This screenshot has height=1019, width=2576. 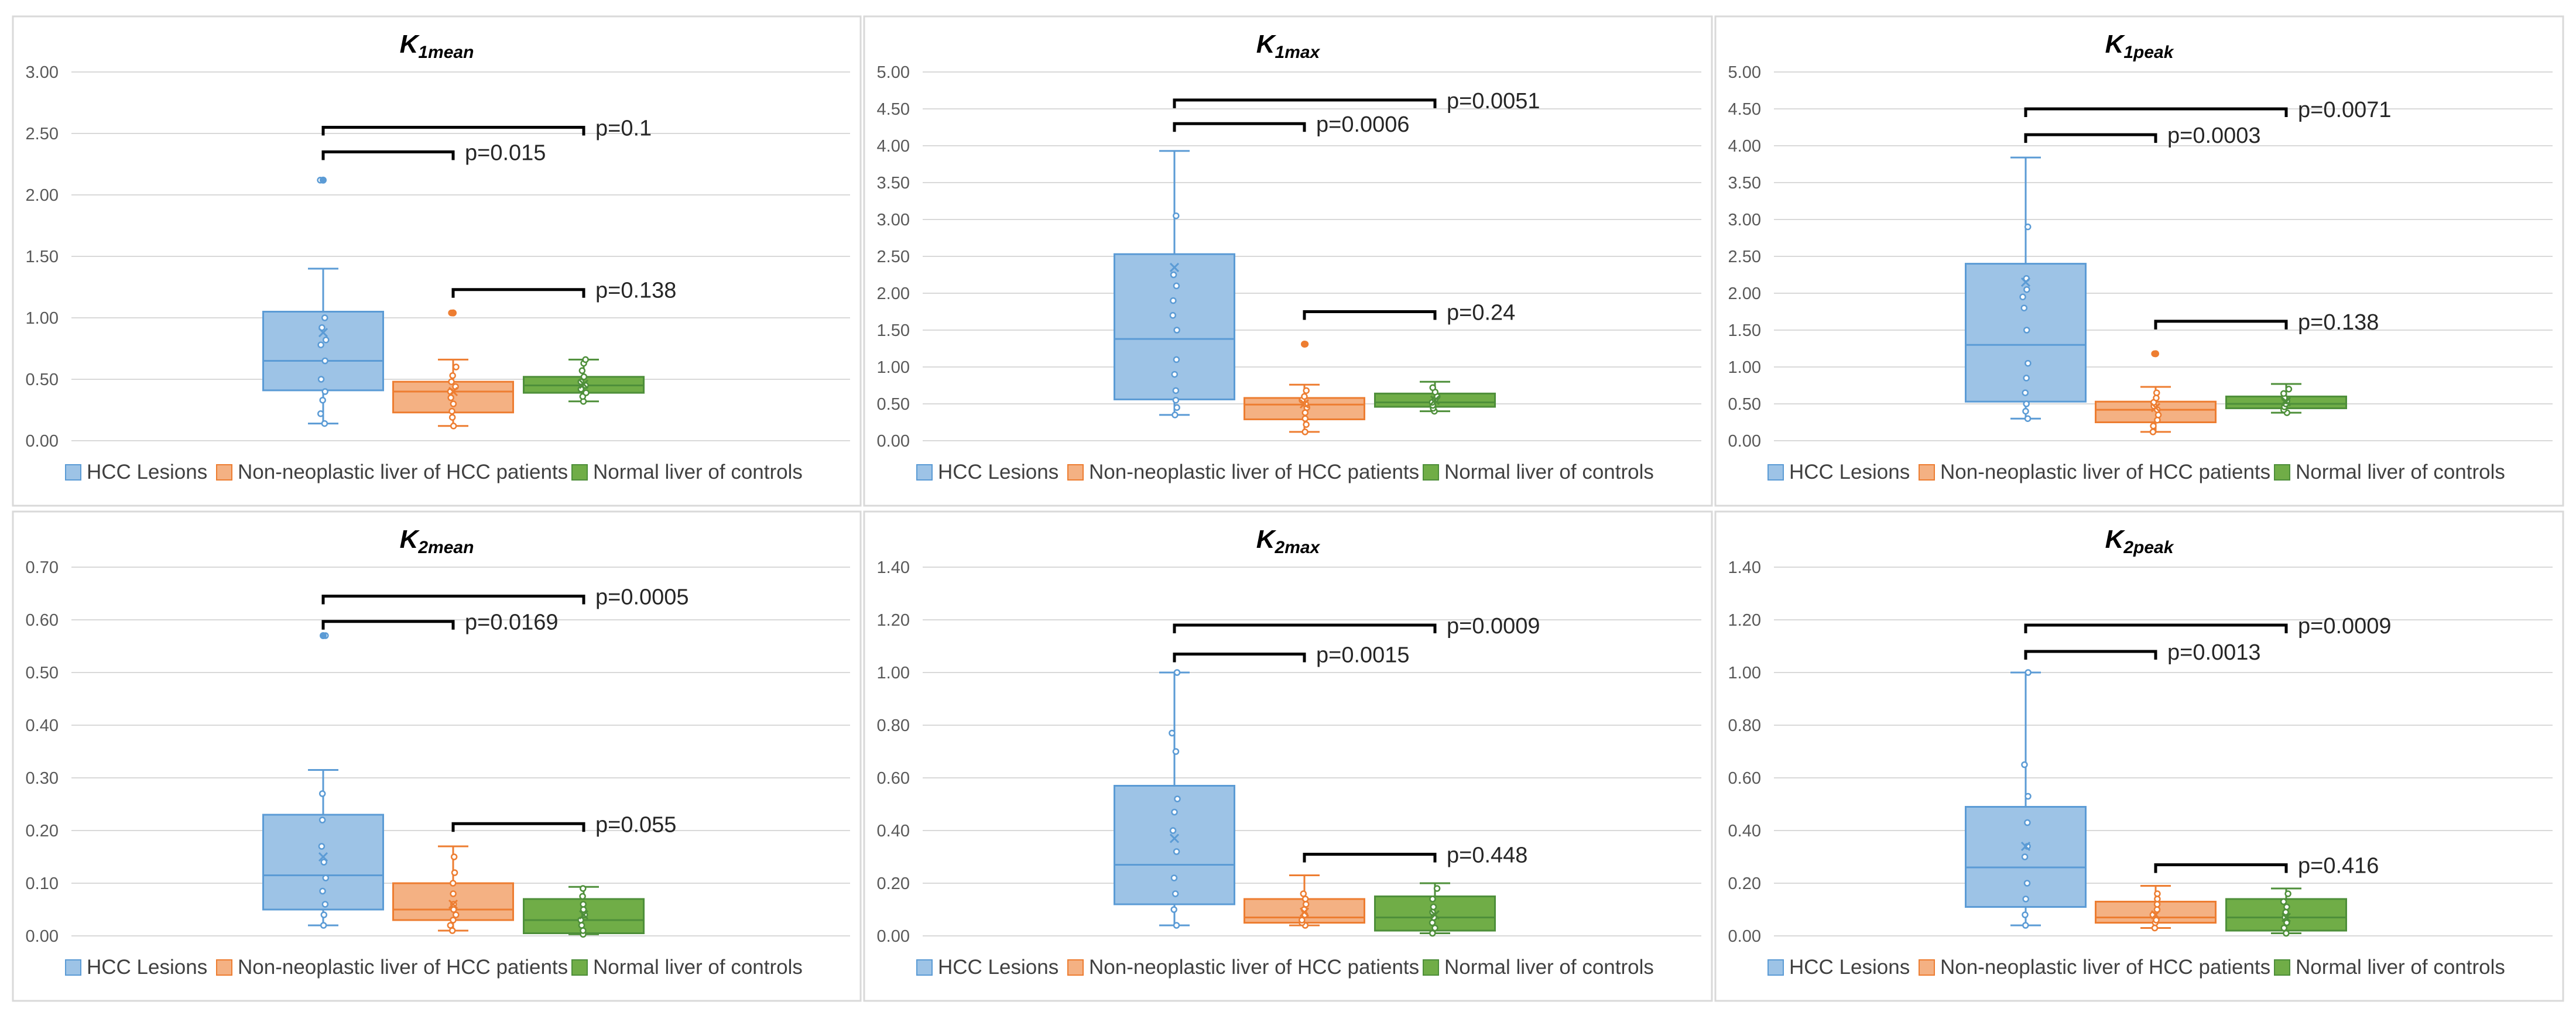 I want to click on y-tick-label: 0.10, so click(x=42, y=883).